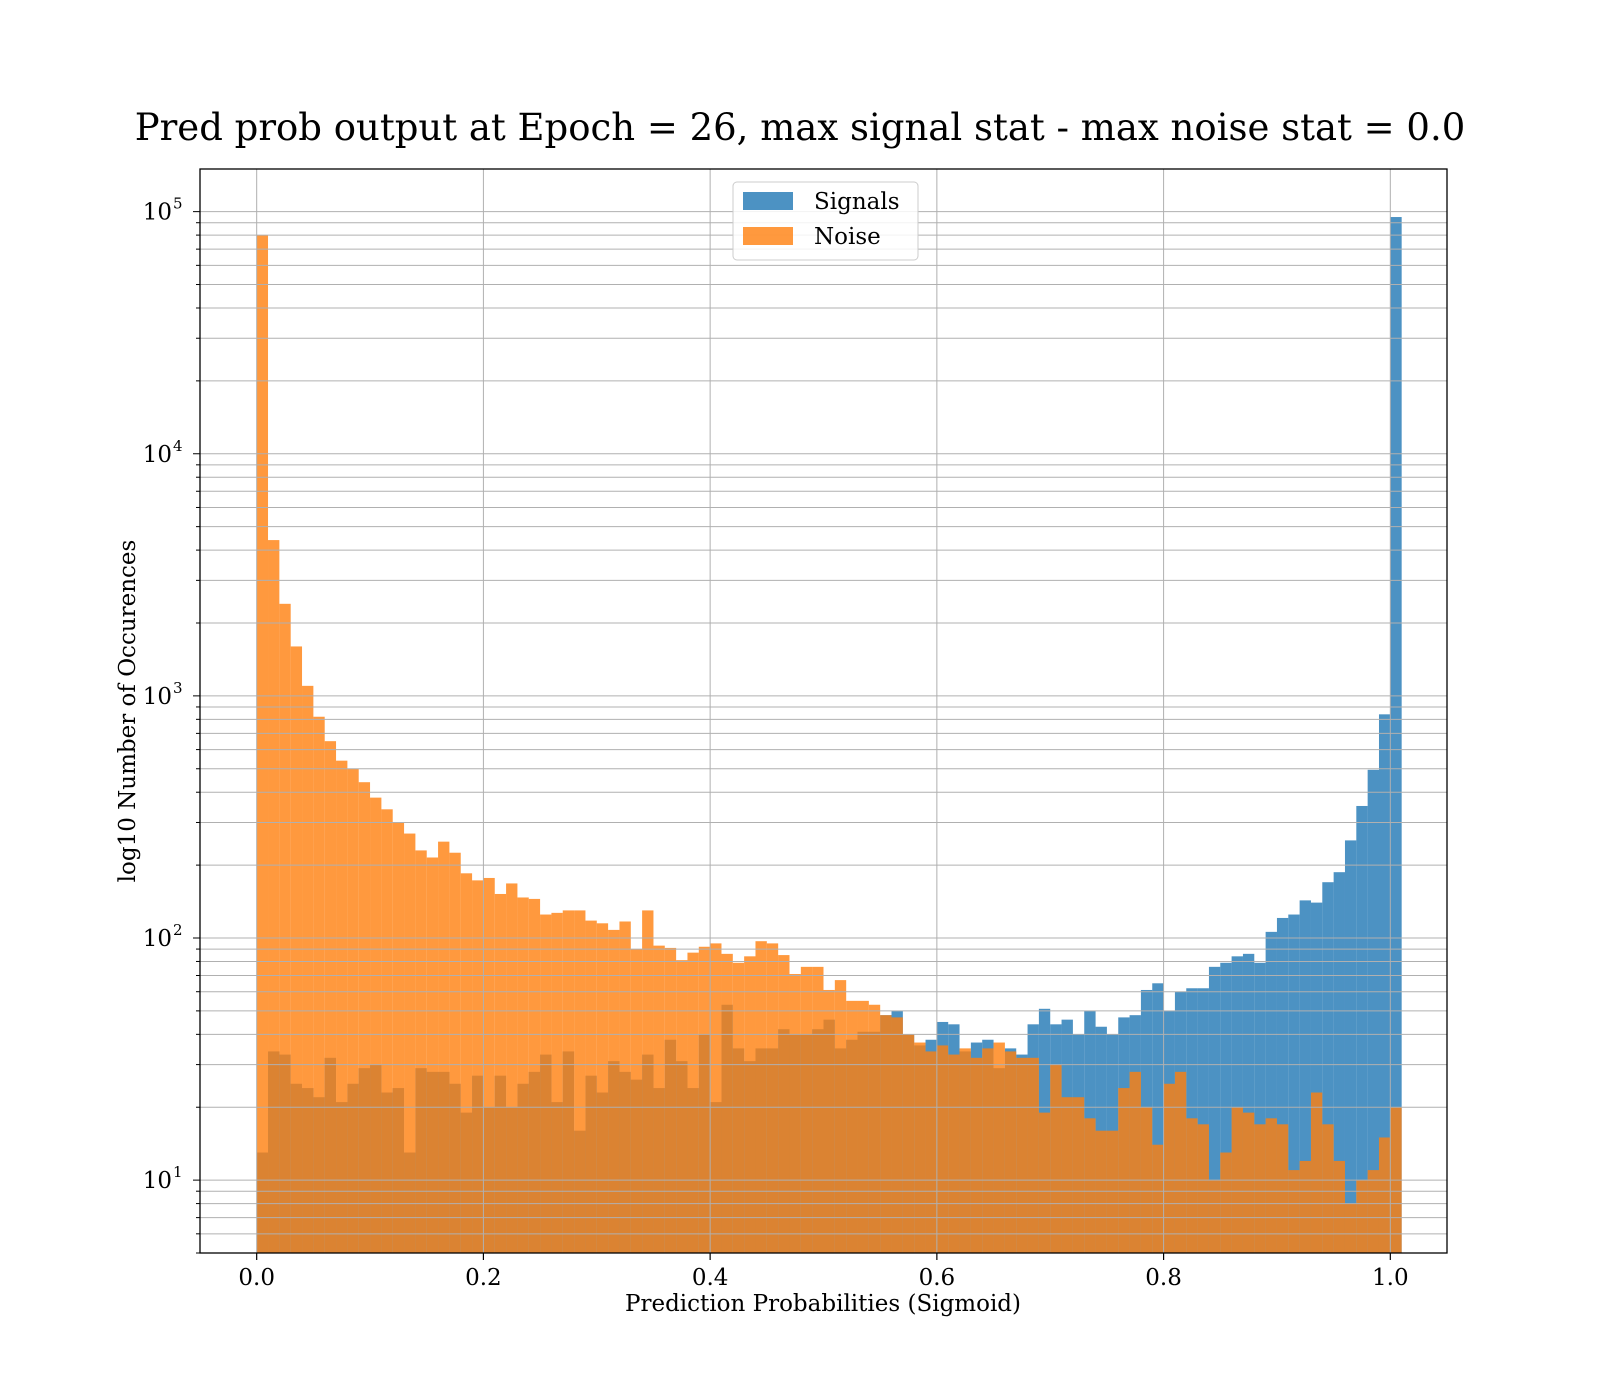 This screenshot has height=1400, width=1600. What do you see at coordinates (178, 688) in the screenshot?
I see `y-tick-exponent-2: 3` at bounding box center [178, 688].